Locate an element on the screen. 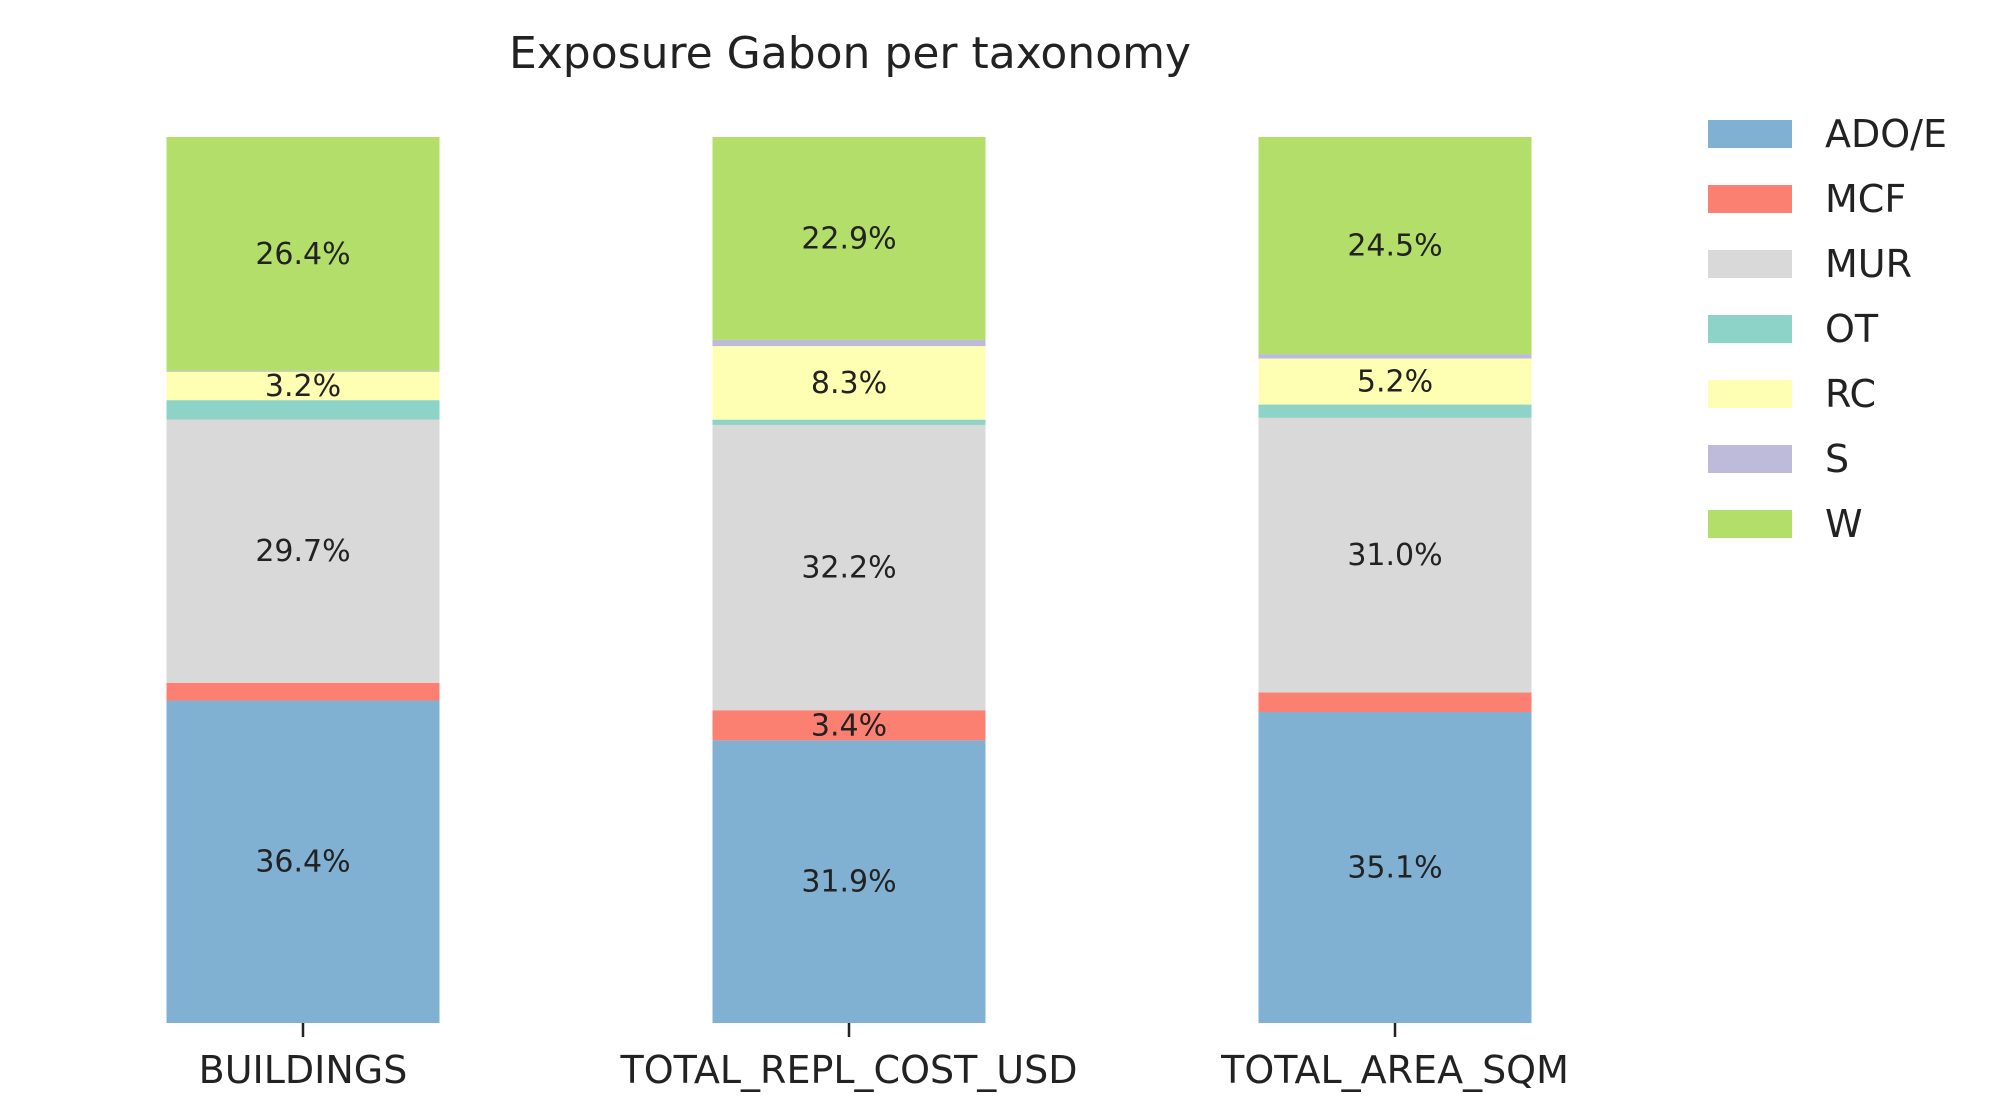 The image size is (1992, 1119). bar-segment-total-repl-cost-usd-w is located at coordinates (849, 238).